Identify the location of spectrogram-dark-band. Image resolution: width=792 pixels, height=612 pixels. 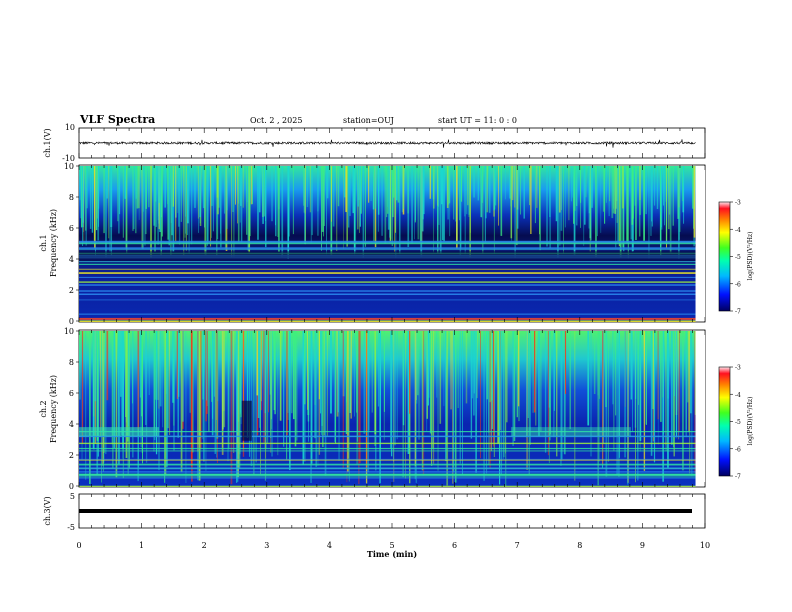
(387, 256).